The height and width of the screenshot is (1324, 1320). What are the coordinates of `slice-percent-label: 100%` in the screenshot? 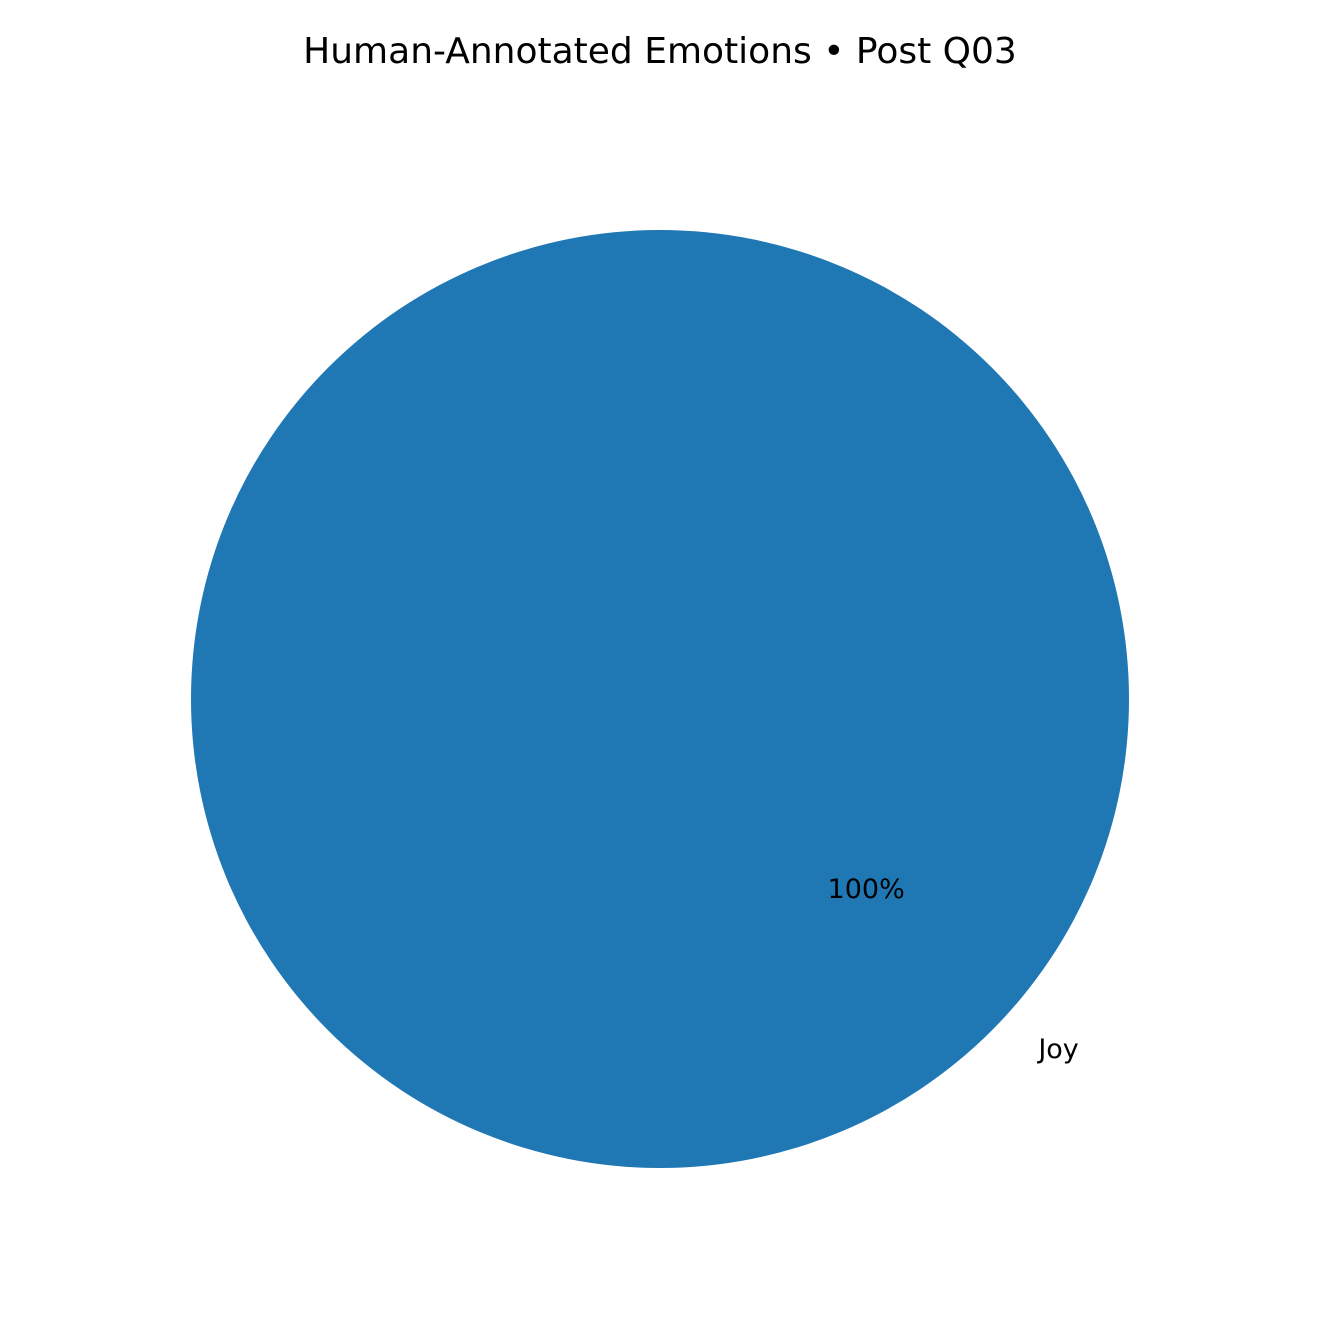 It's located at (866, 889).